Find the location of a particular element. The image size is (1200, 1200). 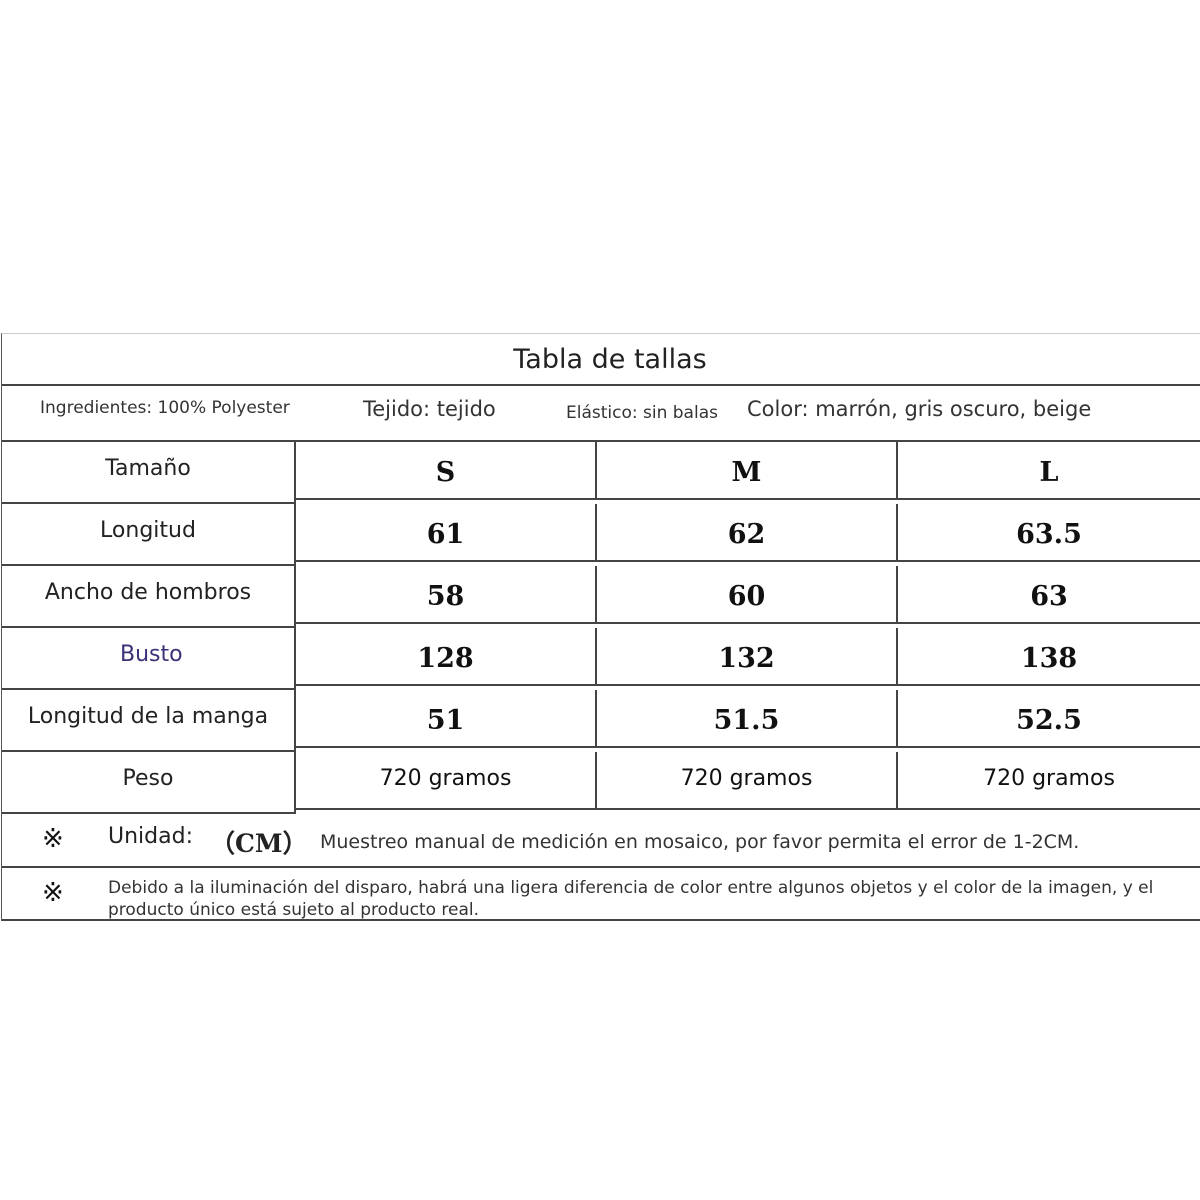

table-cell: 62 is located at coordinates (747, 533).